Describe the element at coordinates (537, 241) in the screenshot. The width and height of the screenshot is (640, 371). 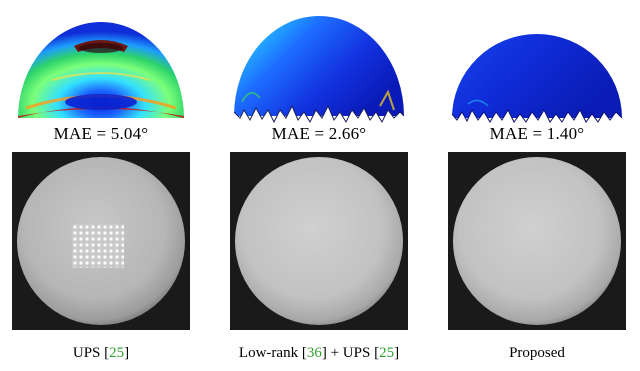
I see `rendered-sphere-proposed` at that location.